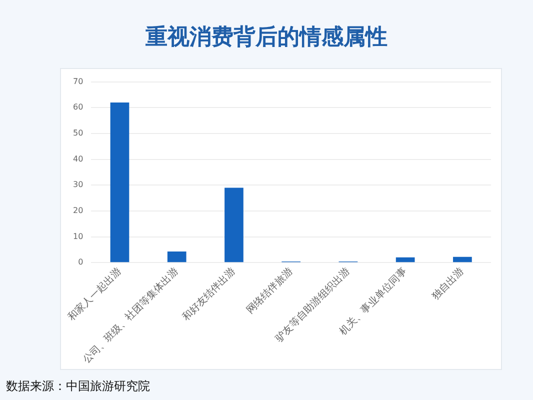 This screenshot has width=533, height=400. Describe the element at coordinates (266, 37) in the screenshot. I see `chart-title: 重视消费背后的情感属性` at that location.